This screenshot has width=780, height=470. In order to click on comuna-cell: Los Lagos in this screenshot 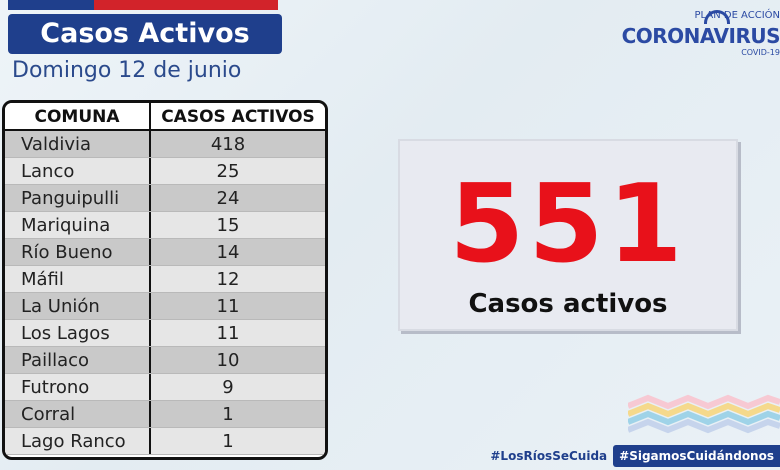, I will do `click(78, 333)`.